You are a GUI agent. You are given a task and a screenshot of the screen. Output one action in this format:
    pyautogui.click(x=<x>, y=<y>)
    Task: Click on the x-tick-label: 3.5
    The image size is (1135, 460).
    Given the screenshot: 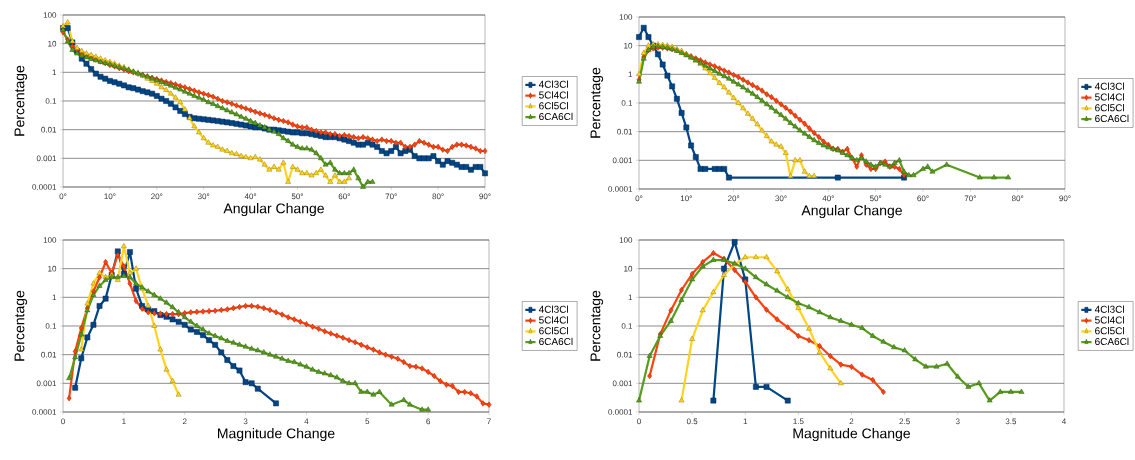 What is the action you would take?
    pyautogui.click(x=1011, y=421)
    